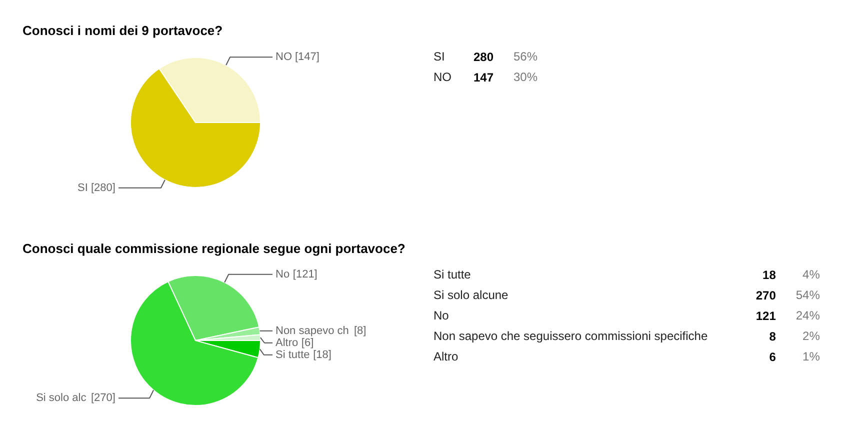 This screenshot has width=852, height=436. What do you see at coordinates (483, 77) in the screenshot?
I see `text: 147` at bounding box center [483, 77].